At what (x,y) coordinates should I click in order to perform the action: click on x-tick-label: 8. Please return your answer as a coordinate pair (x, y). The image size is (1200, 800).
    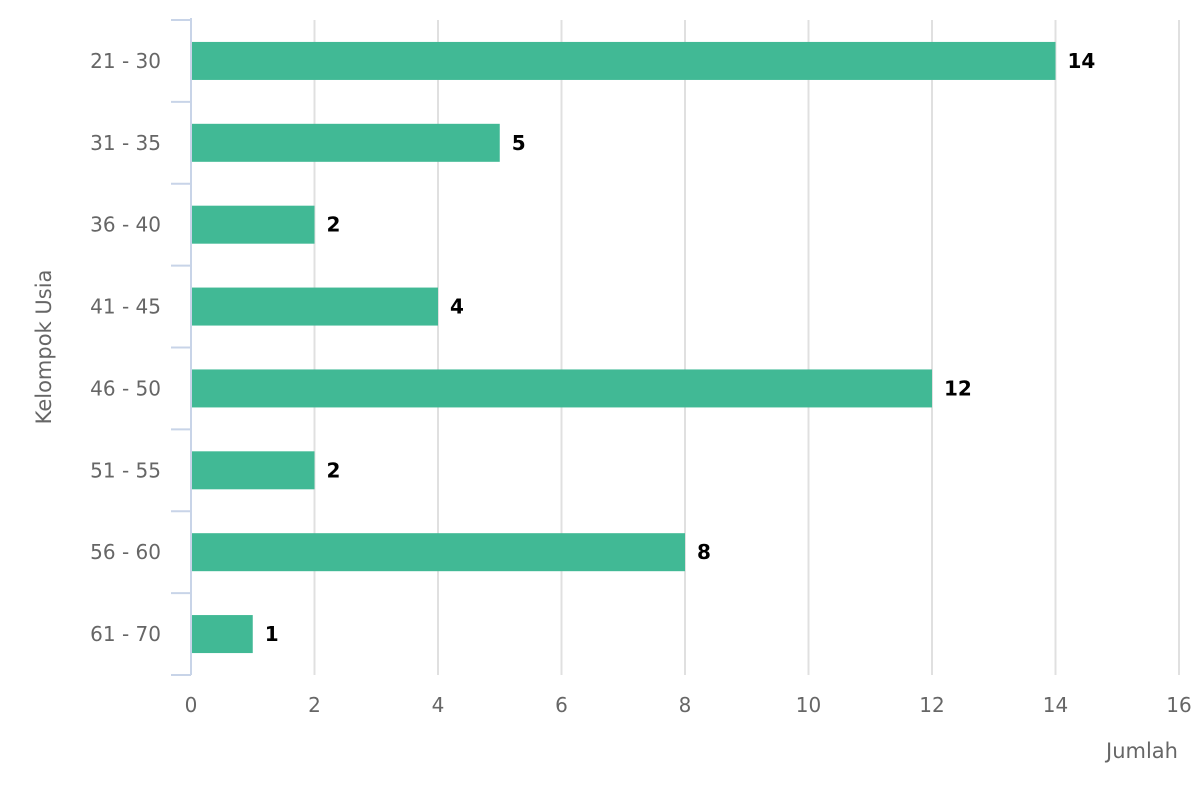
    Looking at the image, I should click on (685, 705).